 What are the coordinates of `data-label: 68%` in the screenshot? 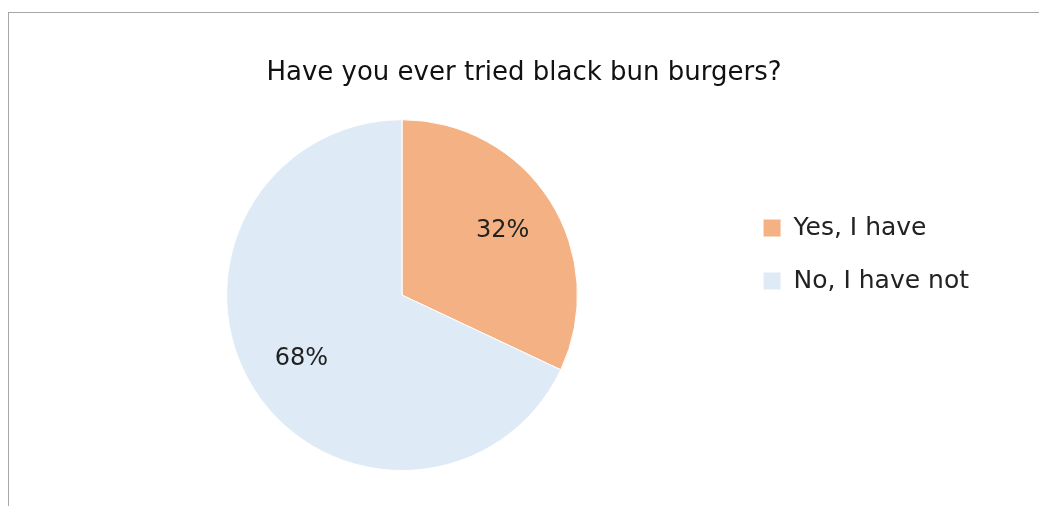 It's located at (301, 357).